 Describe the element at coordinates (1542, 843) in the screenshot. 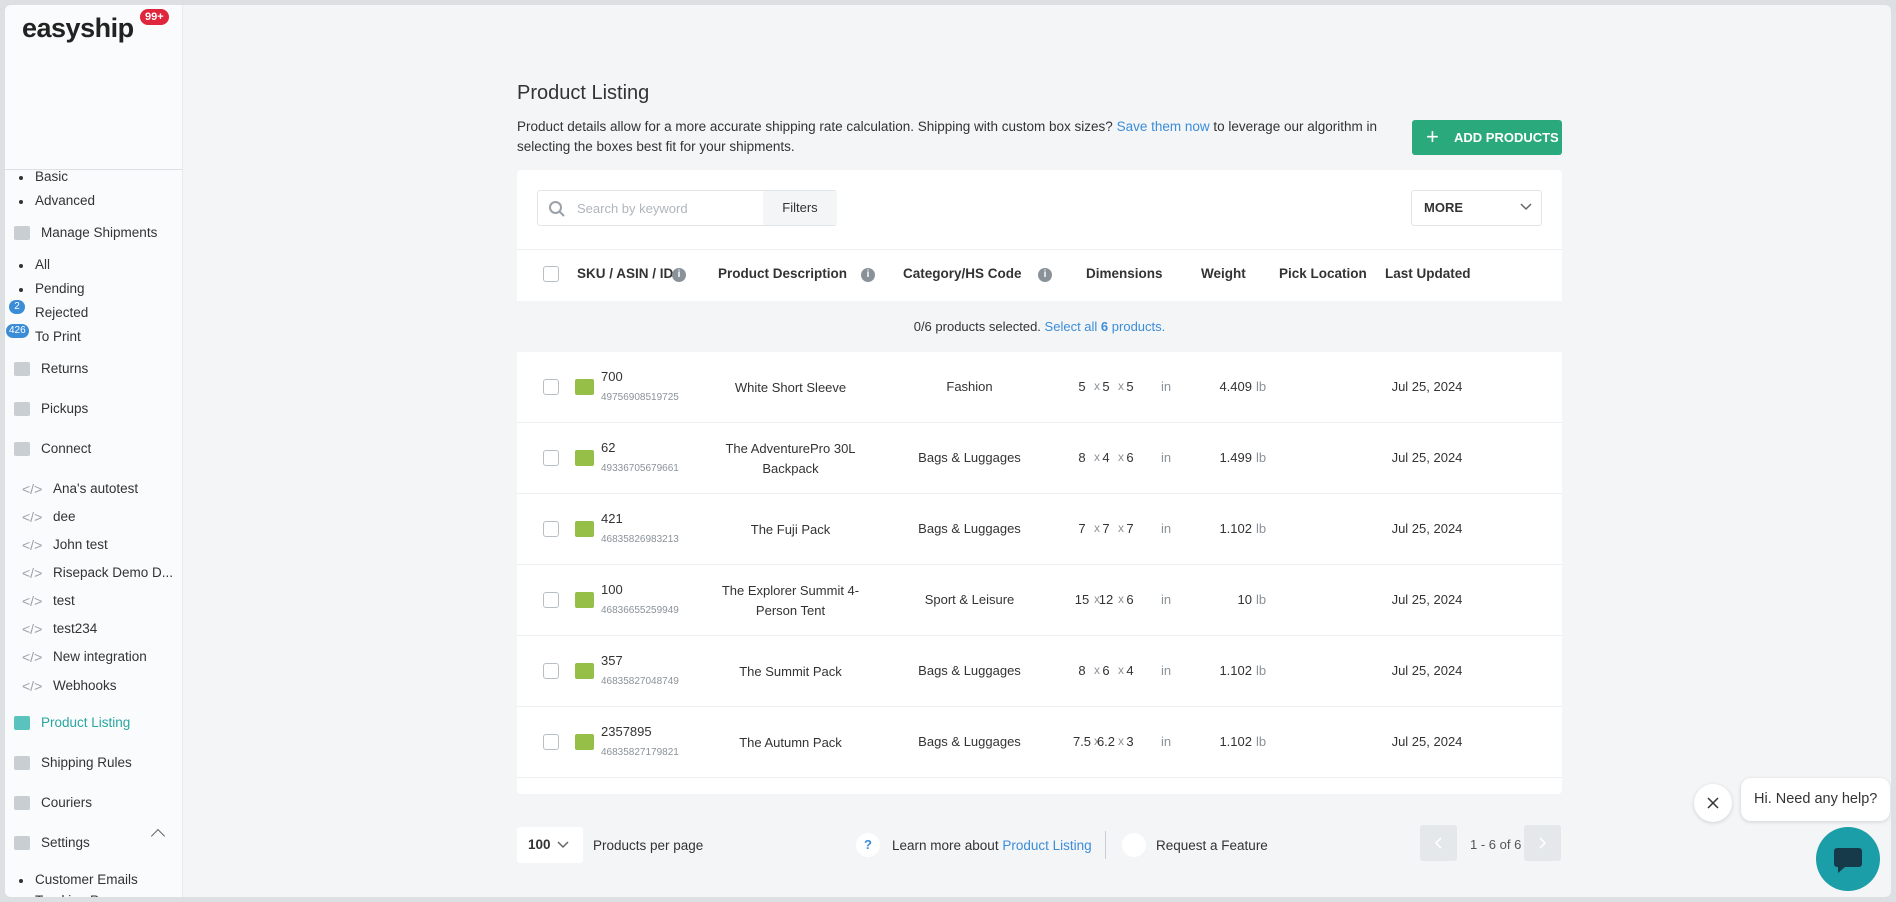

I see `next-page` at that location.